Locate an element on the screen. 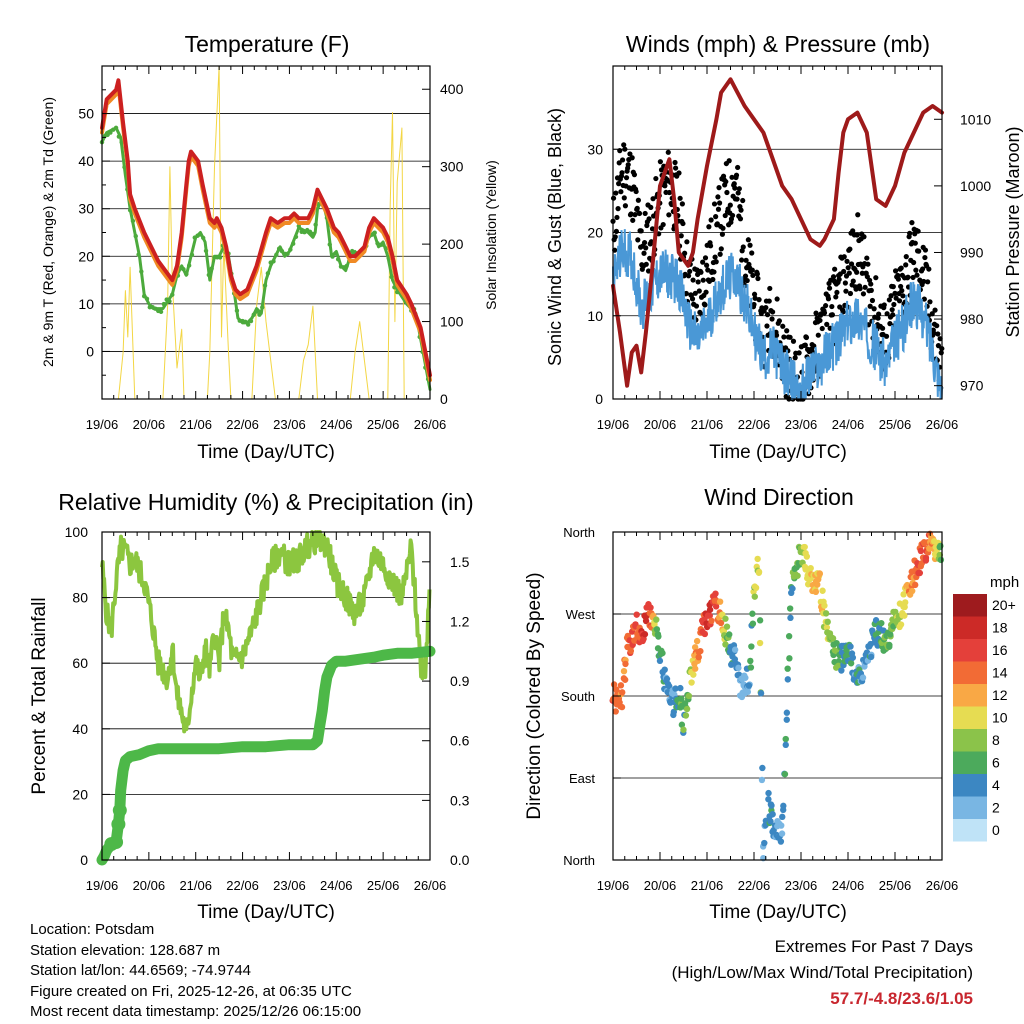 Image resolution: width=1024 pixels, height=1024 pixels. winds-speed-series is located at coordinates (777, 314).